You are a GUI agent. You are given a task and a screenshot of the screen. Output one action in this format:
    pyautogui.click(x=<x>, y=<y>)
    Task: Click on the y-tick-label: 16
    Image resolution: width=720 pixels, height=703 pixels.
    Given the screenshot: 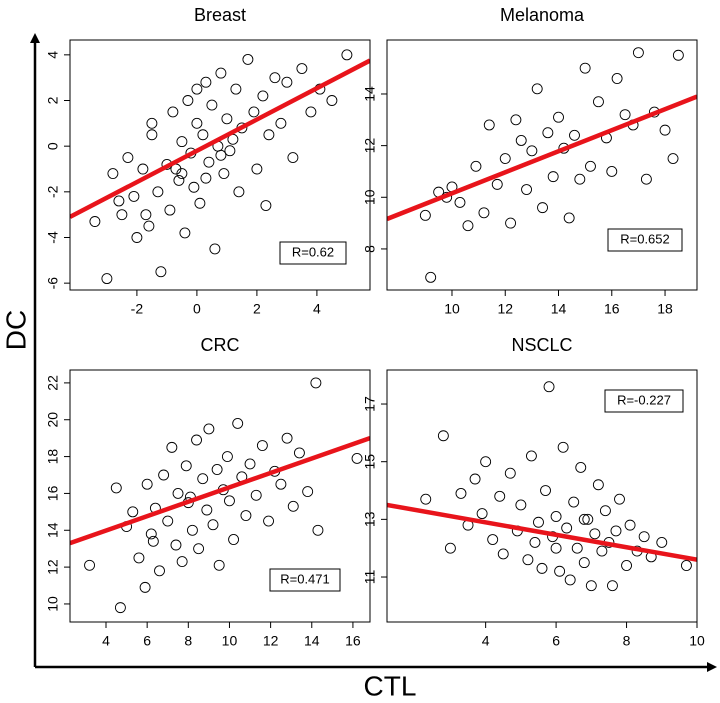 What is the action you would take?
    pyautogui.click(x=53, y=493)
    